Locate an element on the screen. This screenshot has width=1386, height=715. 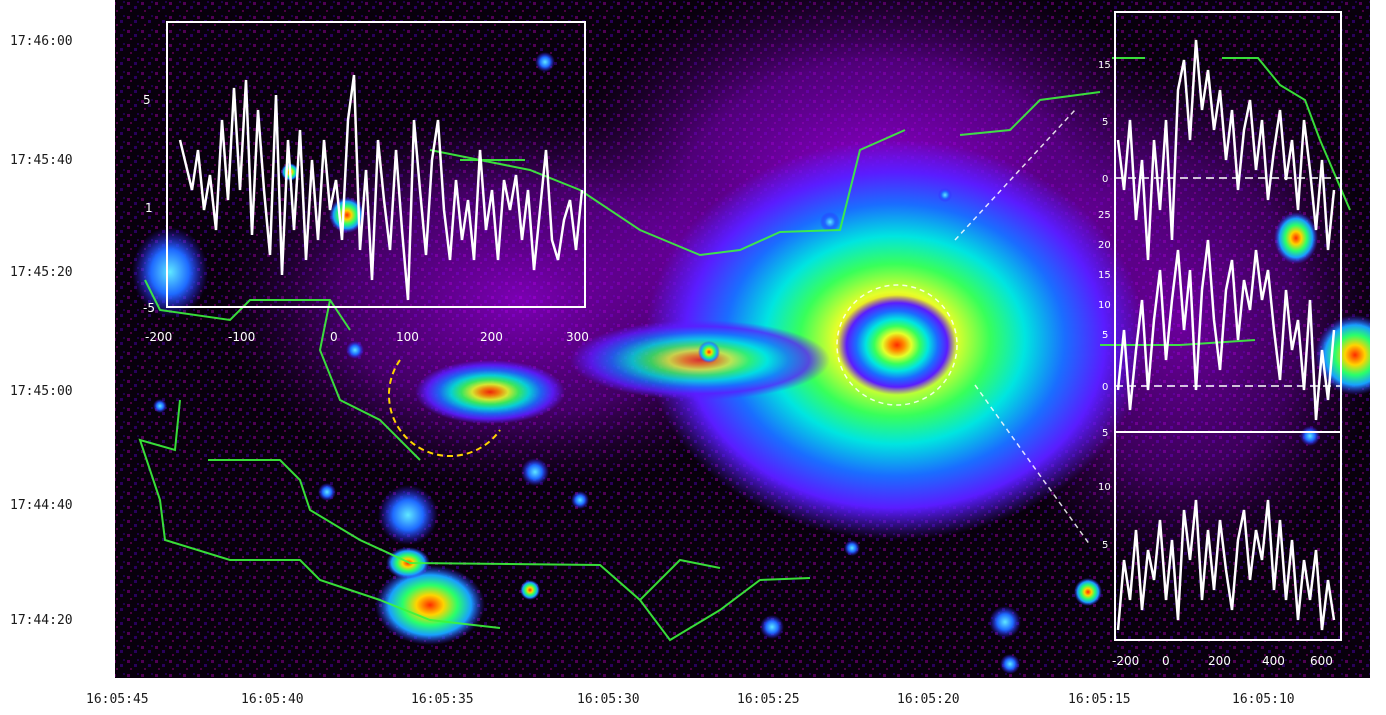
star-knot is located at coordinates (709, 352).